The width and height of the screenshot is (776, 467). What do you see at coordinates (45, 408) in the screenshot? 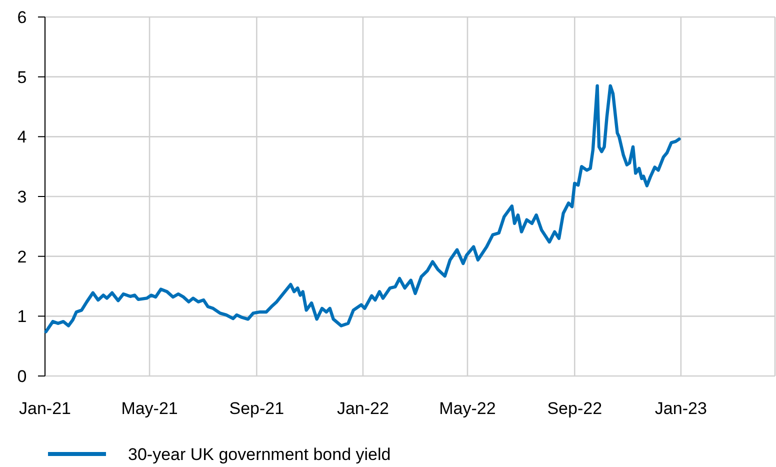
I see `x-tick-label: Jan-21` at bounding box center [45, 408].